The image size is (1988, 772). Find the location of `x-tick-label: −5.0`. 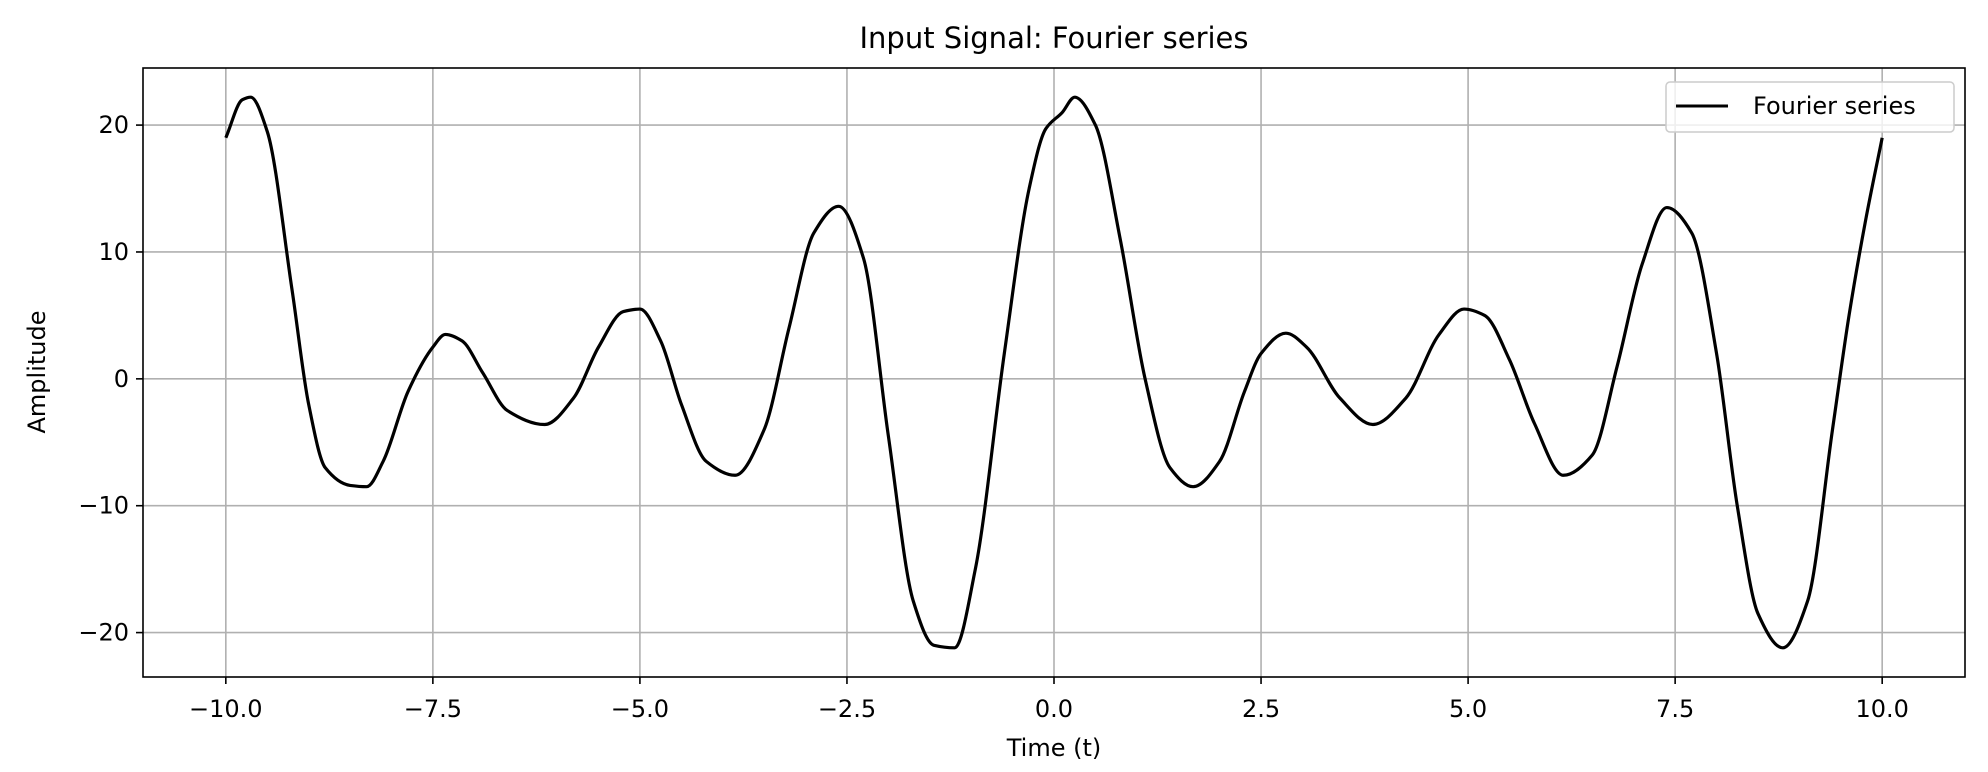

x-tick-label: −5.0 is located at coordinates (640, 709).